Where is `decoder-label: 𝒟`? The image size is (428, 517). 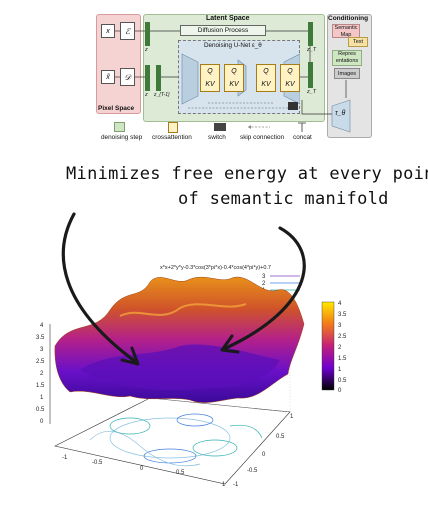 decoder-label: 𝒟 is located at coordinates (127, 77).